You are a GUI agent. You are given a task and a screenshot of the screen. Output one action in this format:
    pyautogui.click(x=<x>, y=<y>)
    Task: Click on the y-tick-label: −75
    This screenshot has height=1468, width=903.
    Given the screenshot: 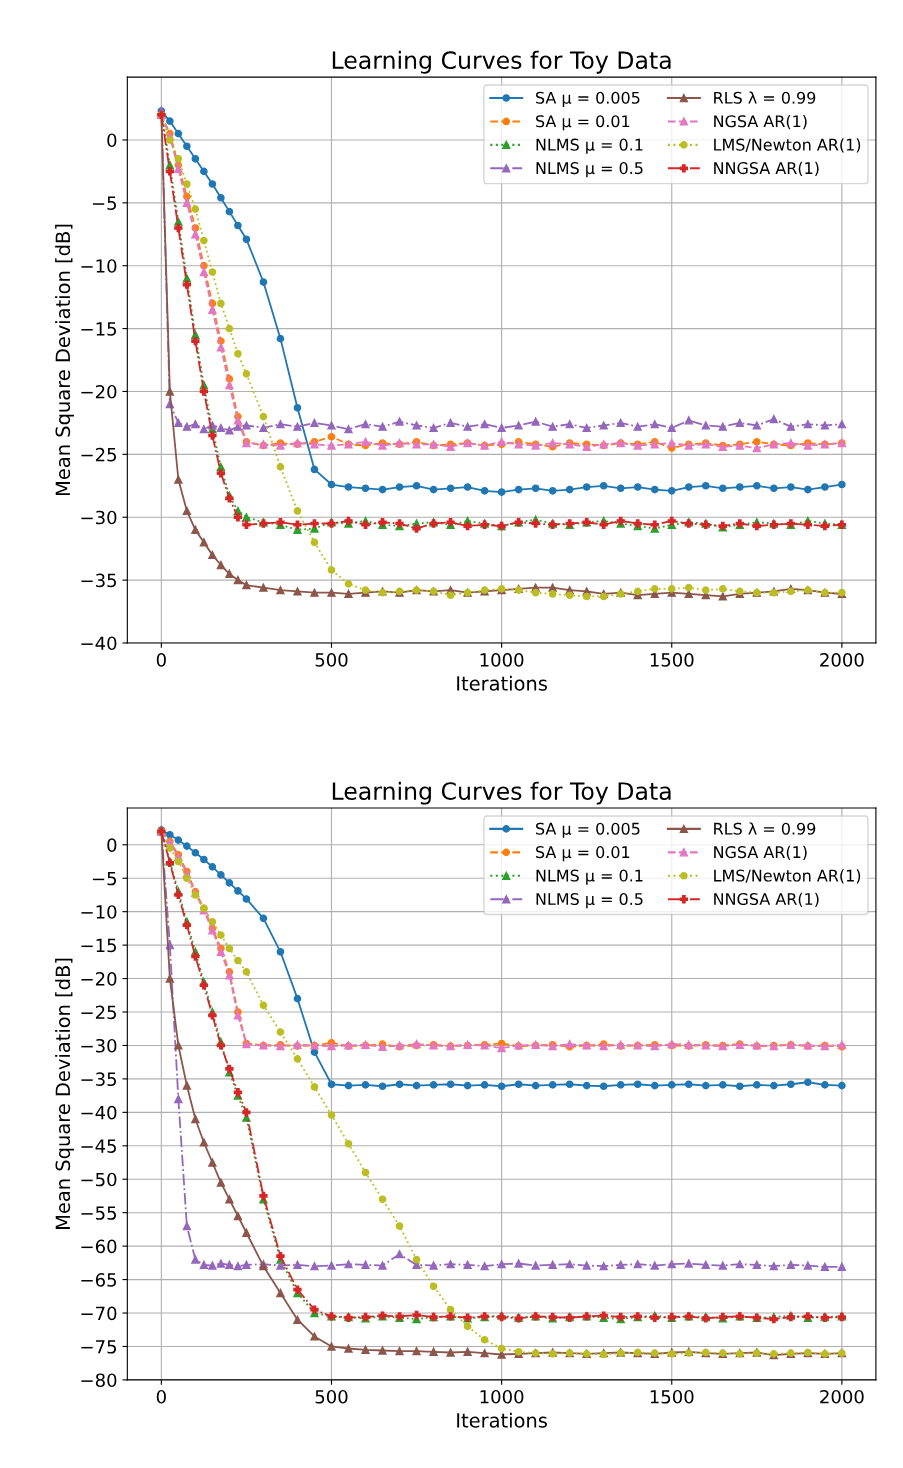 What is the action you would take?
    pyautogui.click(x=99, y=1347)
    